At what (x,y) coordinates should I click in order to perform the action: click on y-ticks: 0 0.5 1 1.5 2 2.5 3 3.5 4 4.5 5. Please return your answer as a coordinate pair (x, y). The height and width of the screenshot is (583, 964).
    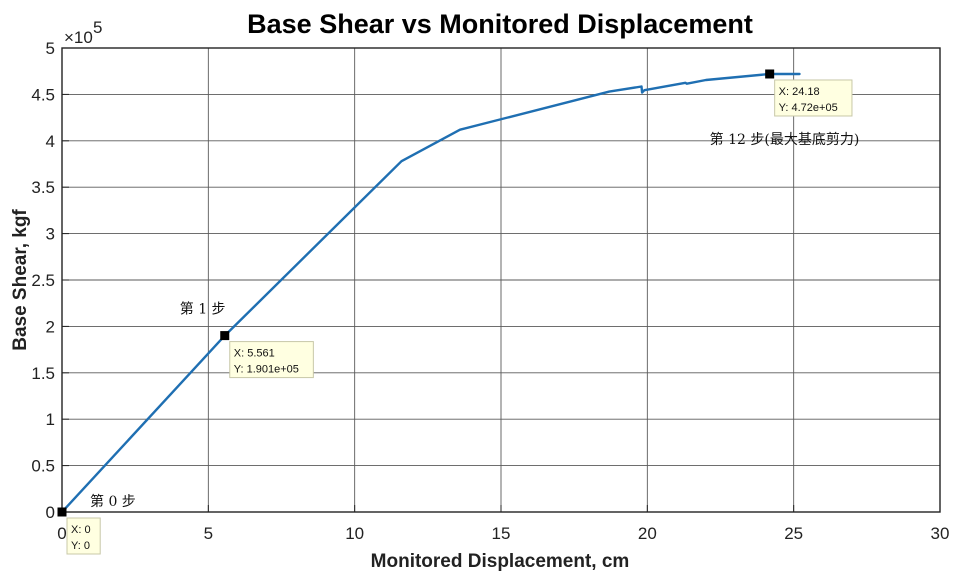
    Looking at the image, I should click on (50, 280).